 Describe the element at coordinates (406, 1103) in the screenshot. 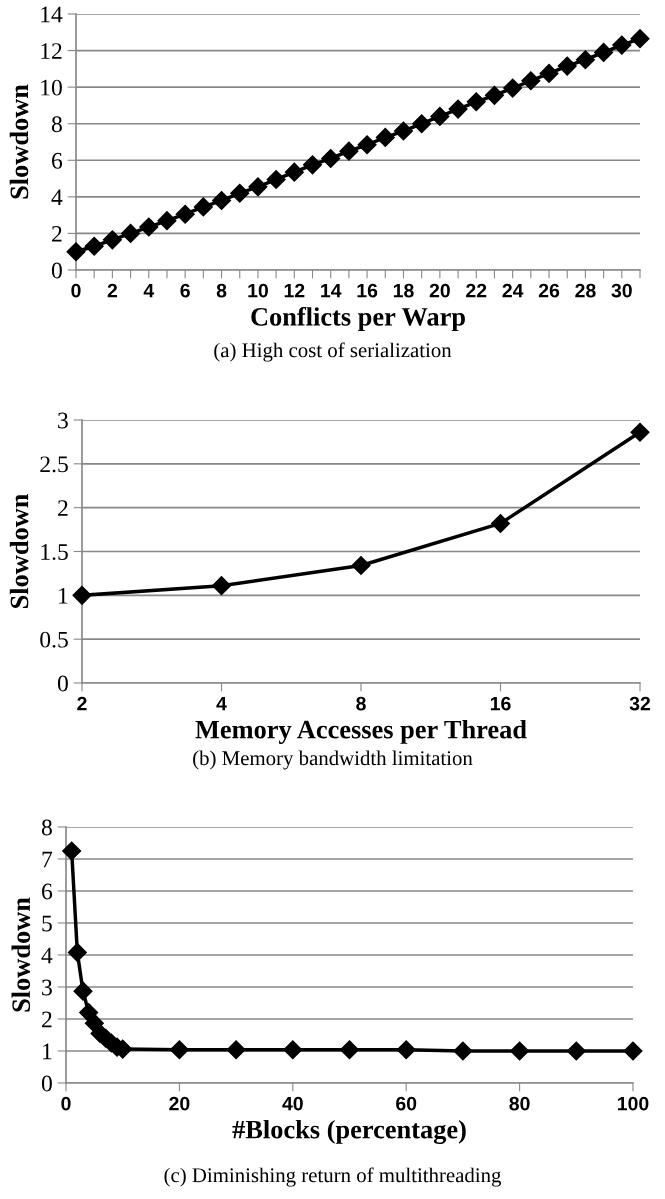

I see `x-tick-label: 60` at that location.